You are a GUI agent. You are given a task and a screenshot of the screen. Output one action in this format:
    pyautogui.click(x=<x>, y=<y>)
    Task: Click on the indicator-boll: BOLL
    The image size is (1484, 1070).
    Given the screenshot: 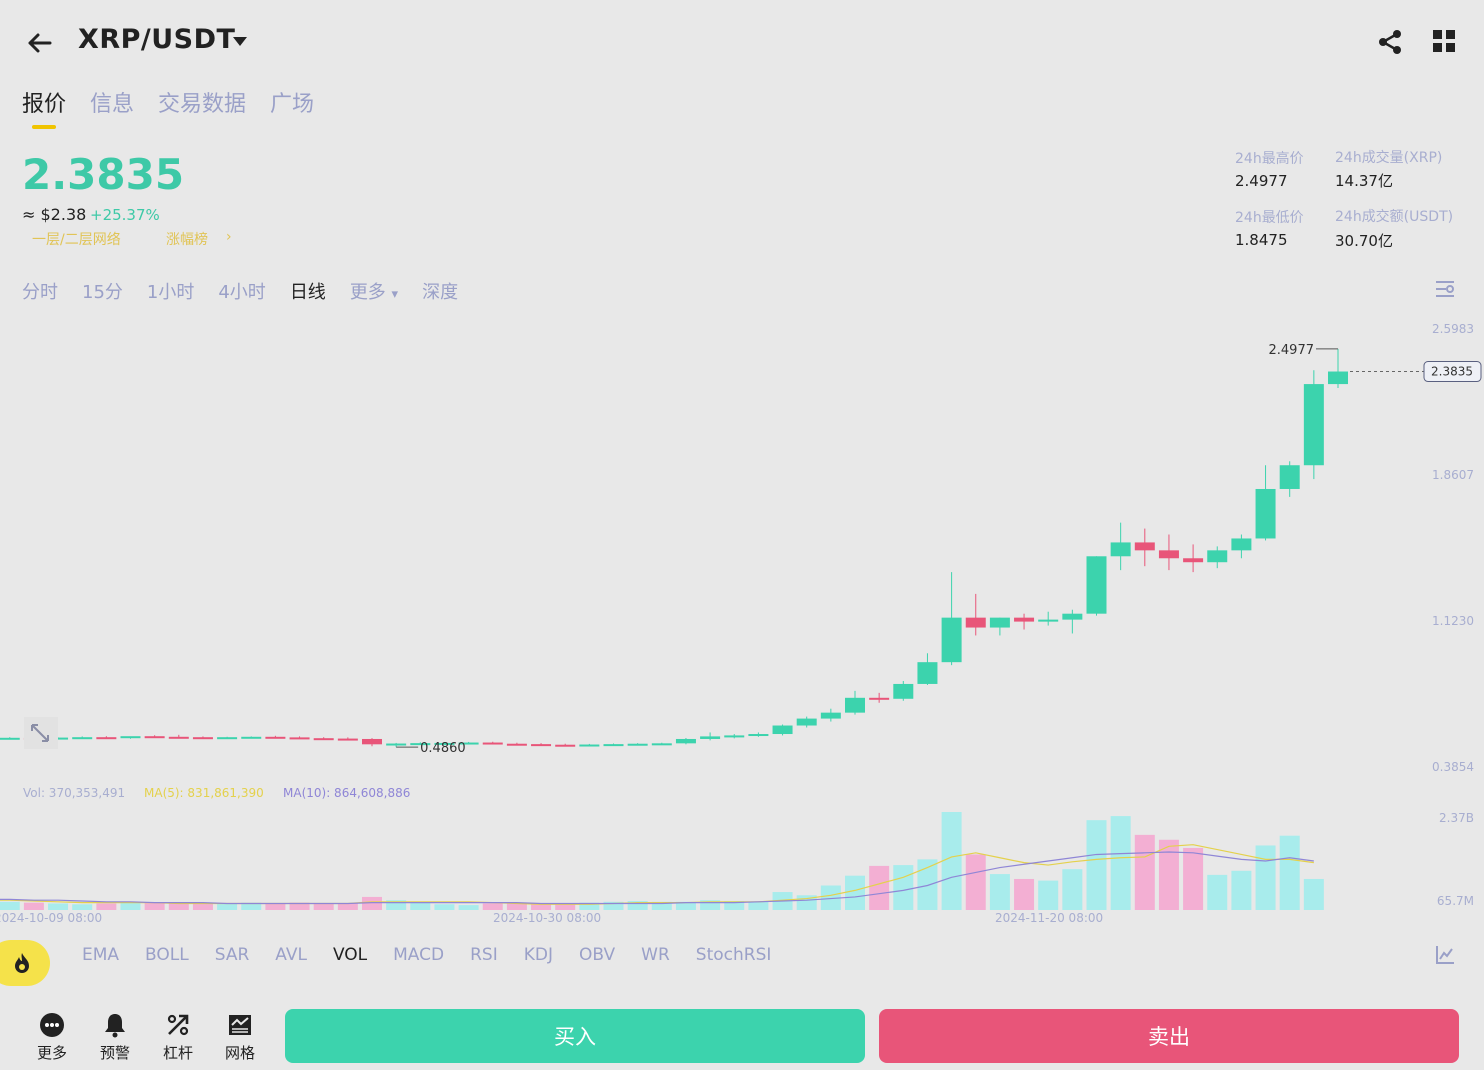 What is the action you would take?
    pyautogui.click(x=167, y=955)
    